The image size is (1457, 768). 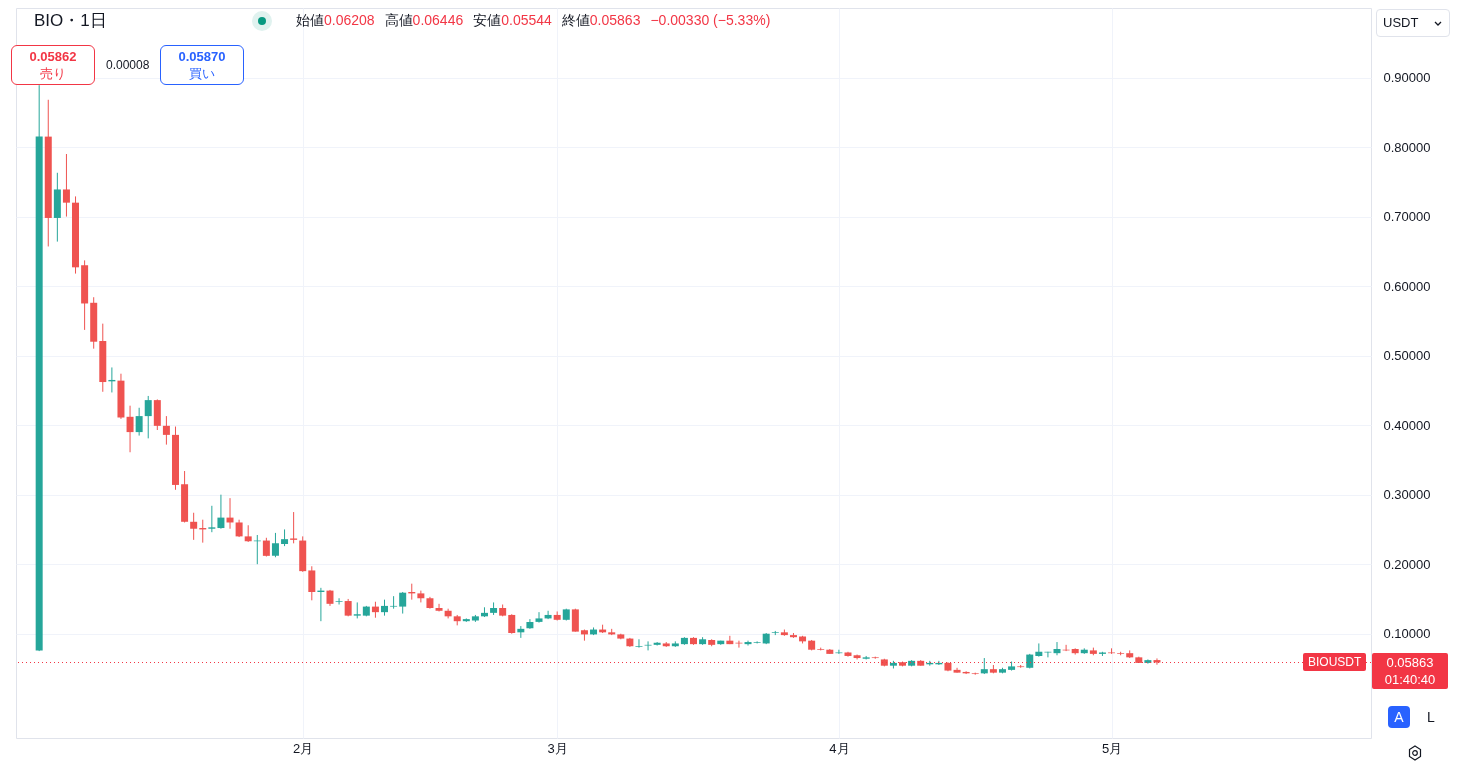 I want to click on y-tick-label: 0.40000, so click(x=1407, y=425).